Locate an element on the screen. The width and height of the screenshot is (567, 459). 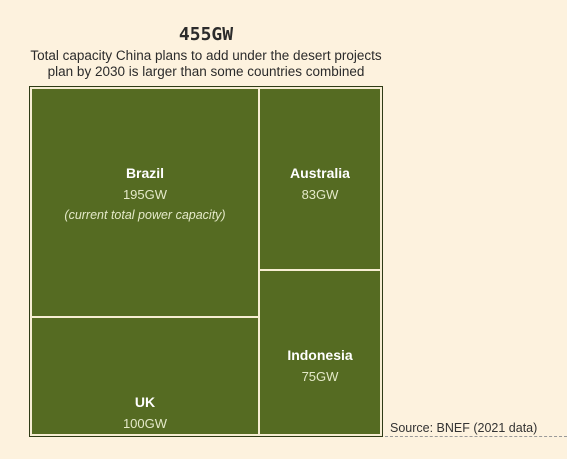
cell-value-indonesia: 75GW is located at coordinates (321, 376).